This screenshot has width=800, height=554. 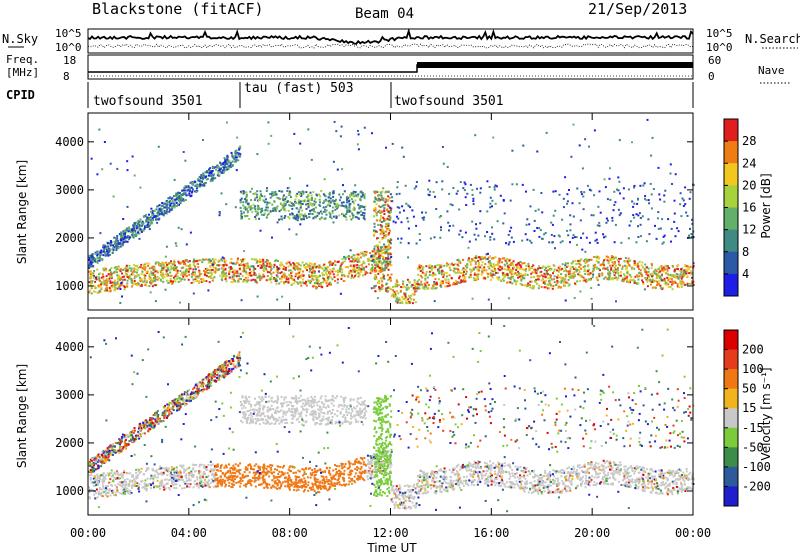 I want to click on cpid-segment-1: twofsound 3501, so click(x=148, y=101).